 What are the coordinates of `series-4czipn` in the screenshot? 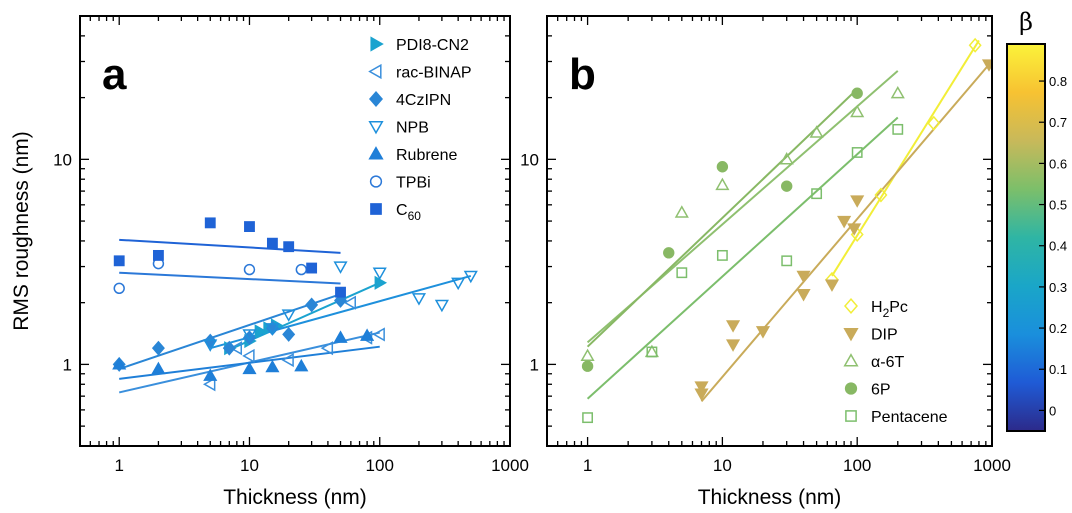 It's located at (229, 331).